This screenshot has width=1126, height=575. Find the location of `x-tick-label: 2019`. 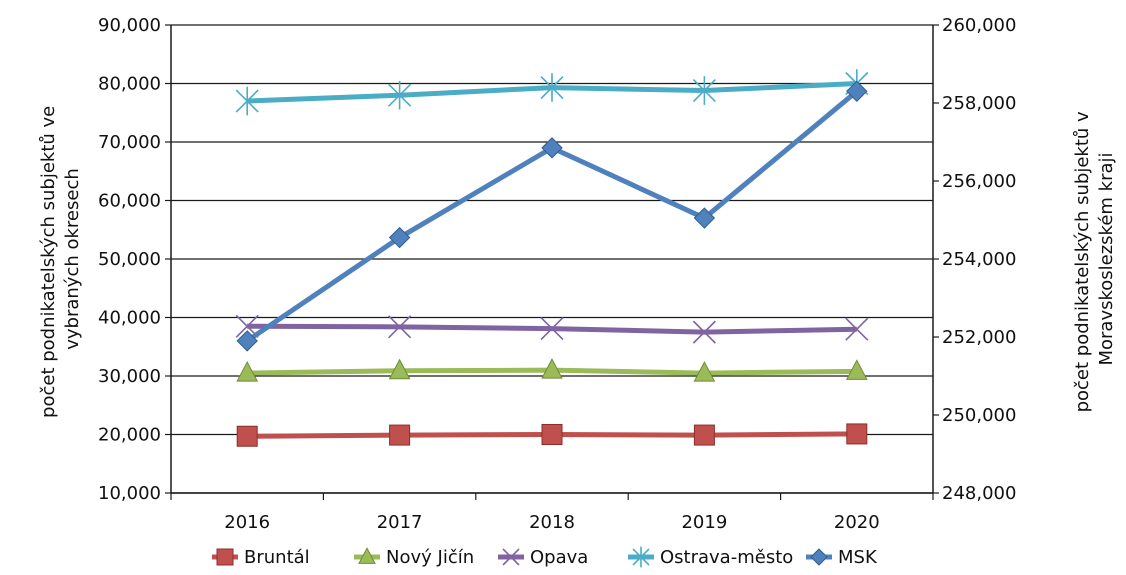

x-tick-label: 2019 is located at coordinates (704, 522).